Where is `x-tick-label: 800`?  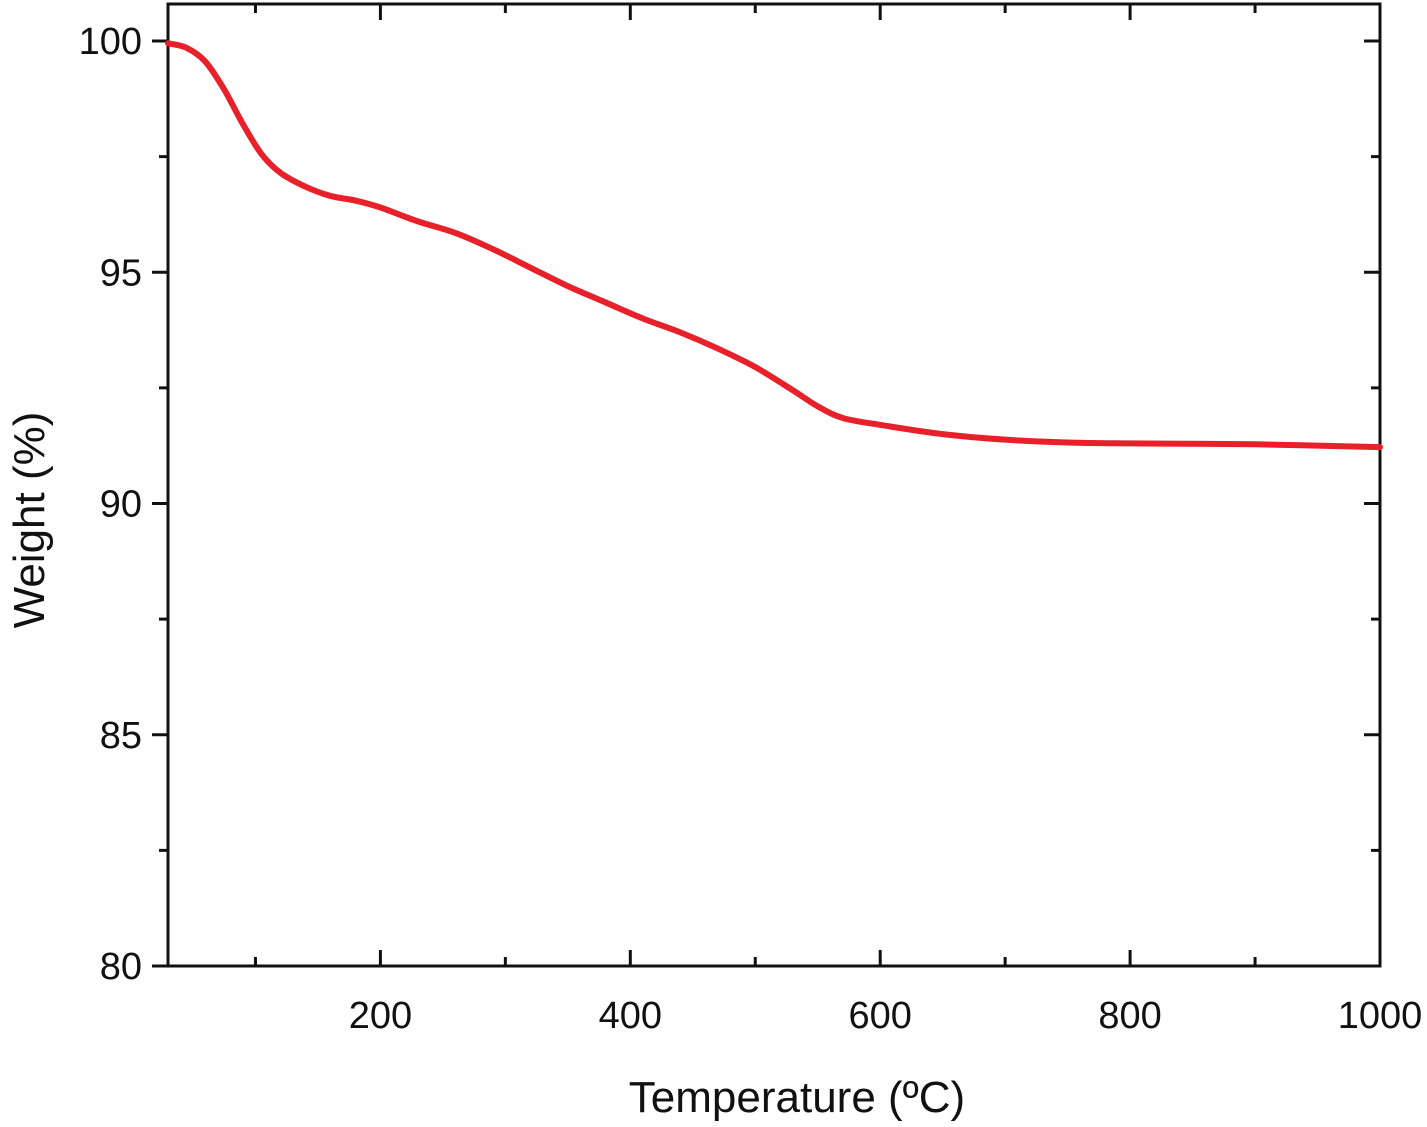 x-tick-label: 800 is located at coordinates (1129, 1016).